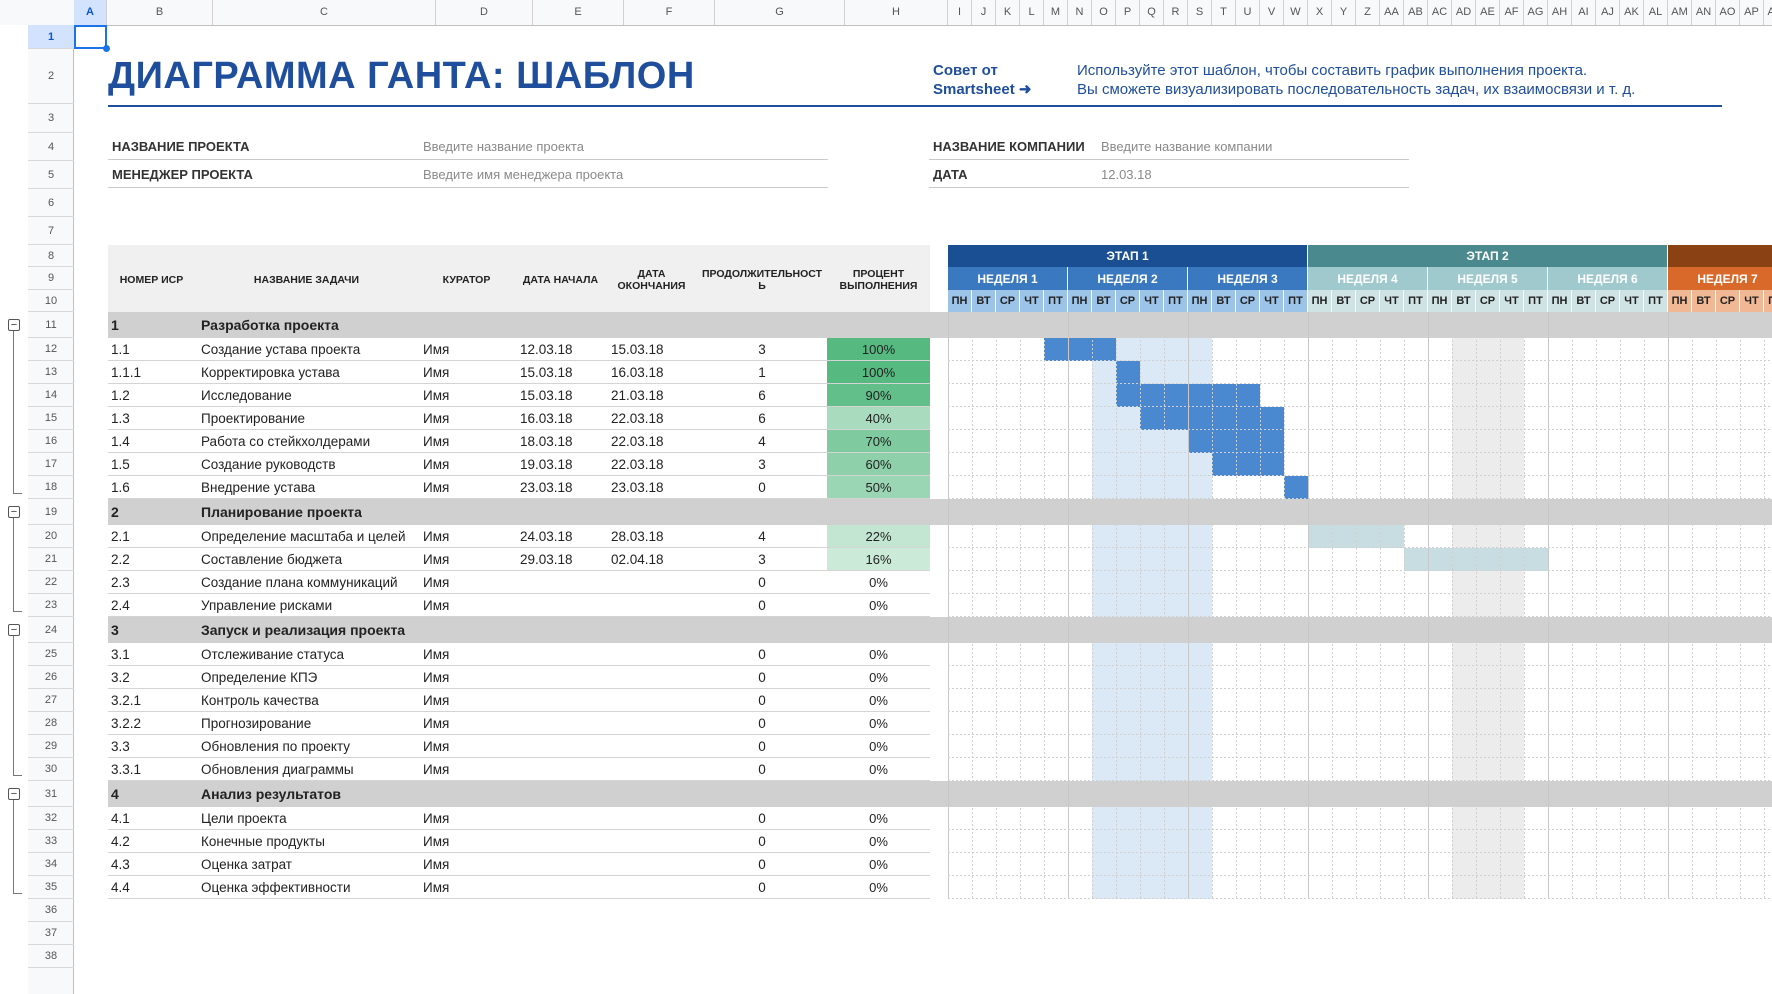 This screenshot has width=1772, height=994. I want to click on column-header-i: I, so click(960, 12).